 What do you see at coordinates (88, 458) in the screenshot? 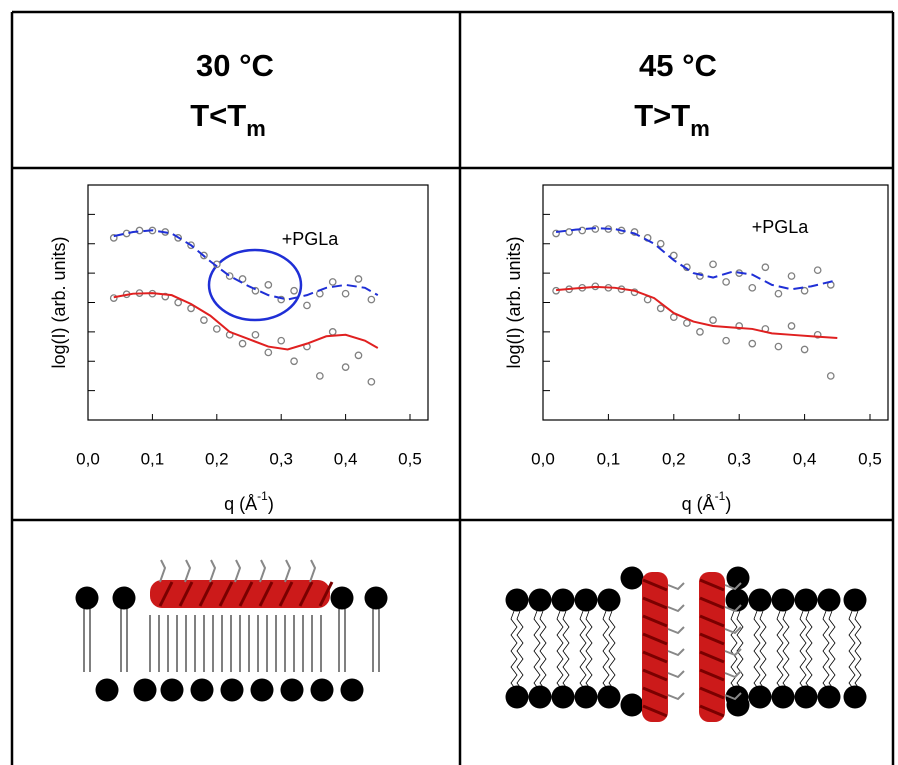
I see `x-tick-label: 0,0` at bounding box center [88, 458].